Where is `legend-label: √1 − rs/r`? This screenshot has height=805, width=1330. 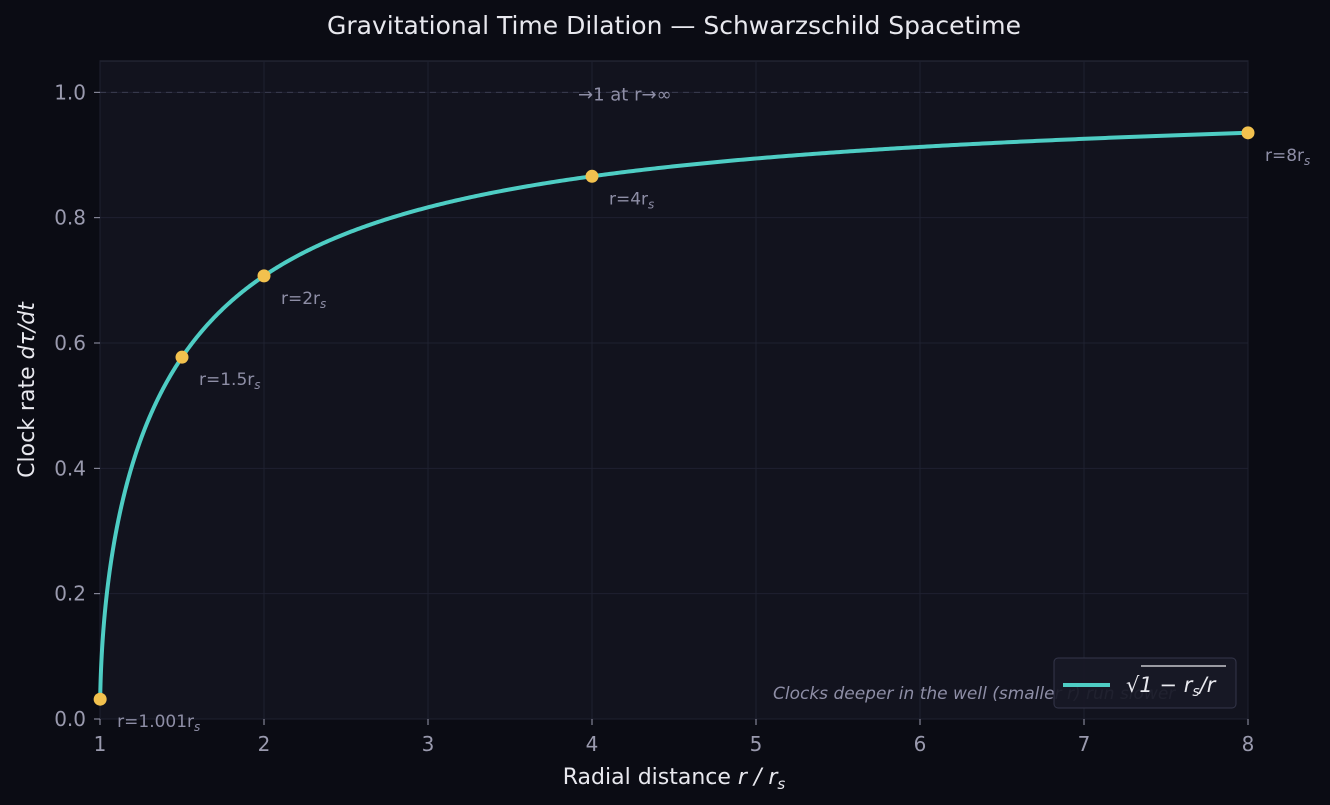 legend-label: √1 − rs/r is located at coordinates (1171, 686).